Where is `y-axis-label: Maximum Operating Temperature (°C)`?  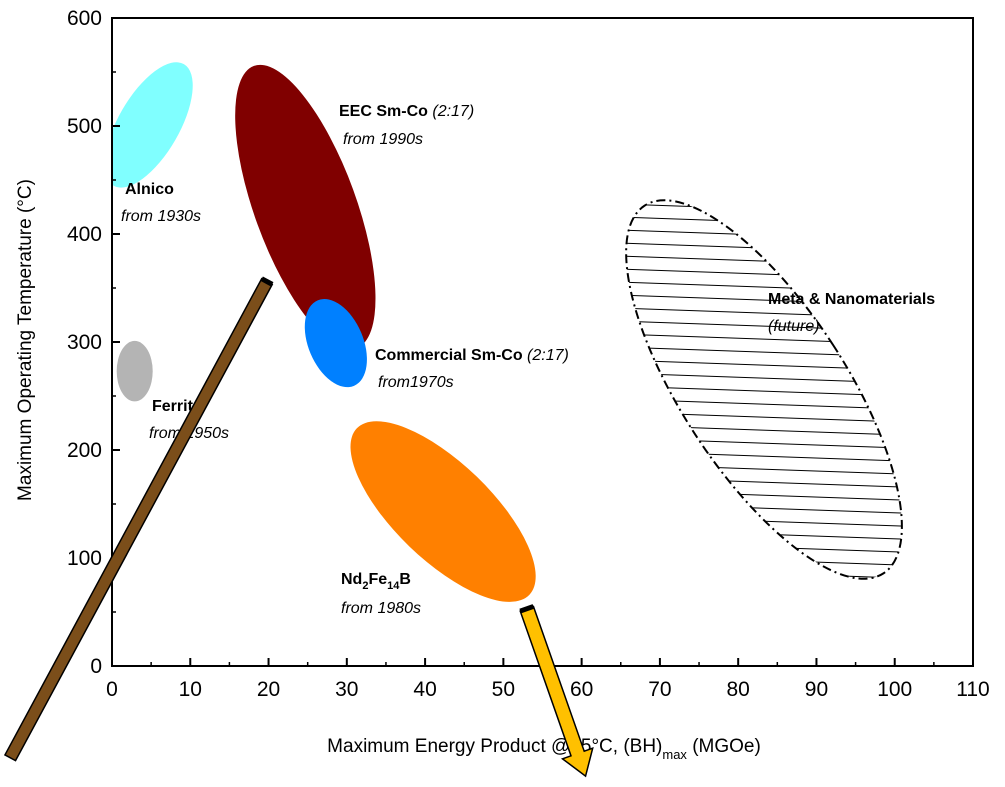 y-axis-label: Maximum Operating Temperature (°C) is located at coordinates (25, 340).